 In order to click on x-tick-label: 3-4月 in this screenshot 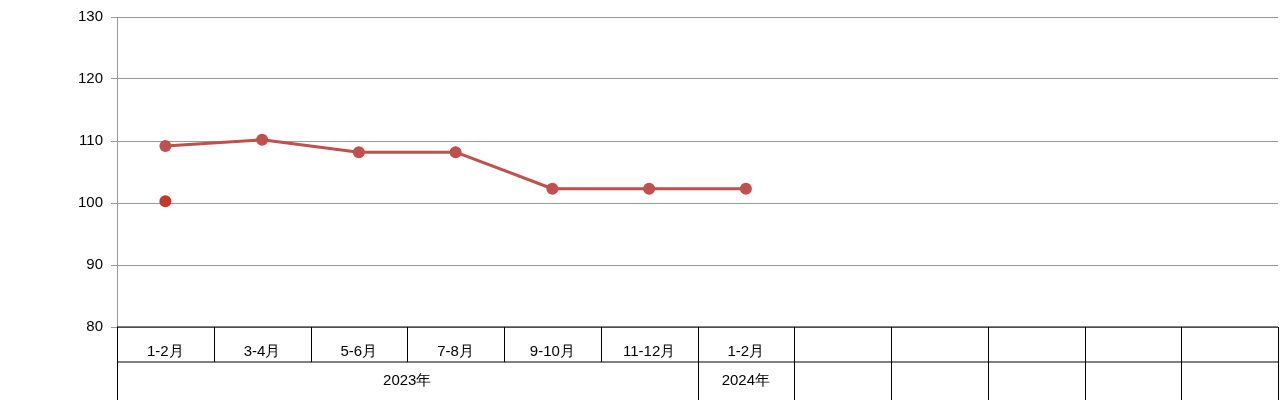, I will do `click(262, 351)`.